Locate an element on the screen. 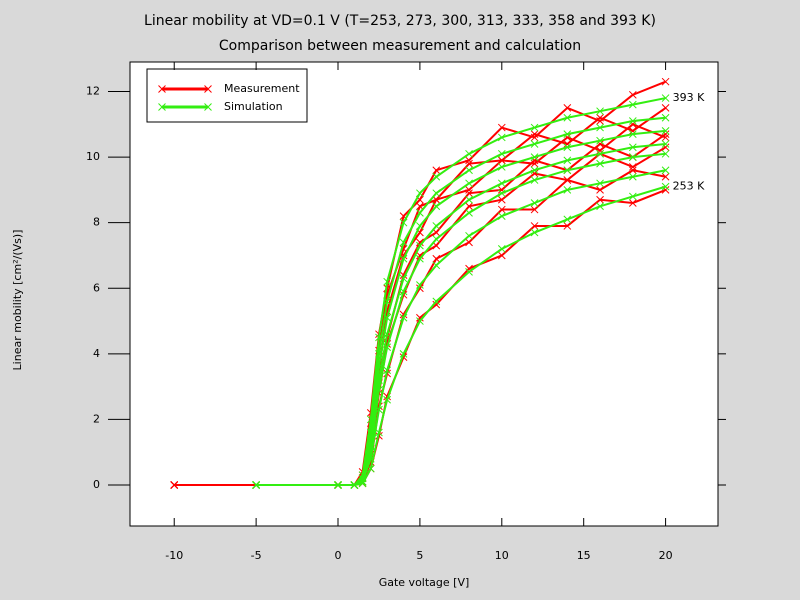 The width and height of the screenshot is (800, 600). x-axis-label: Gate voltage [V] is located at coordinates (424, 582).